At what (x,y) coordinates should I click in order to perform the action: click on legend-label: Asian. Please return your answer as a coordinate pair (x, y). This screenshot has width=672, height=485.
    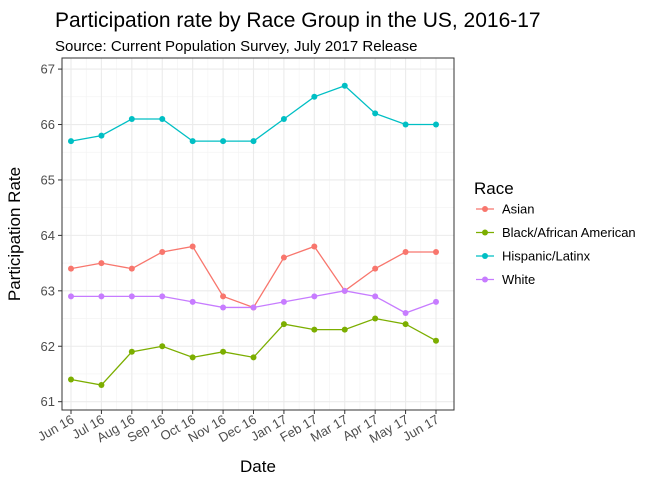
    Looking at the image, I should click on (518, 209).